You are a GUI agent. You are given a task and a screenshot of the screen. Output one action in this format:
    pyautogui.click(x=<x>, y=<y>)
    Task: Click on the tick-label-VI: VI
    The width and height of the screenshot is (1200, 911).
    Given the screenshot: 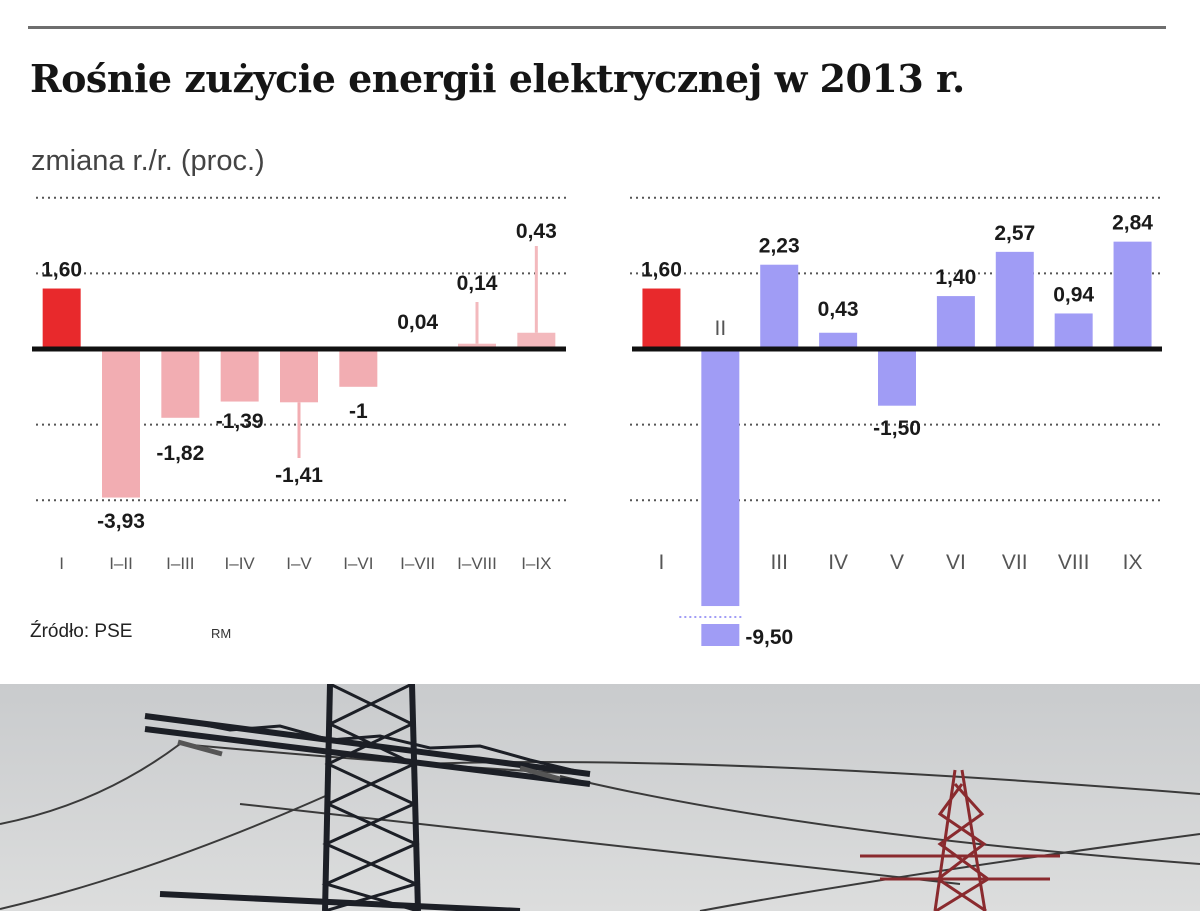 What is the action you would take?
    pyautogui.click(x=956, y=562)
    